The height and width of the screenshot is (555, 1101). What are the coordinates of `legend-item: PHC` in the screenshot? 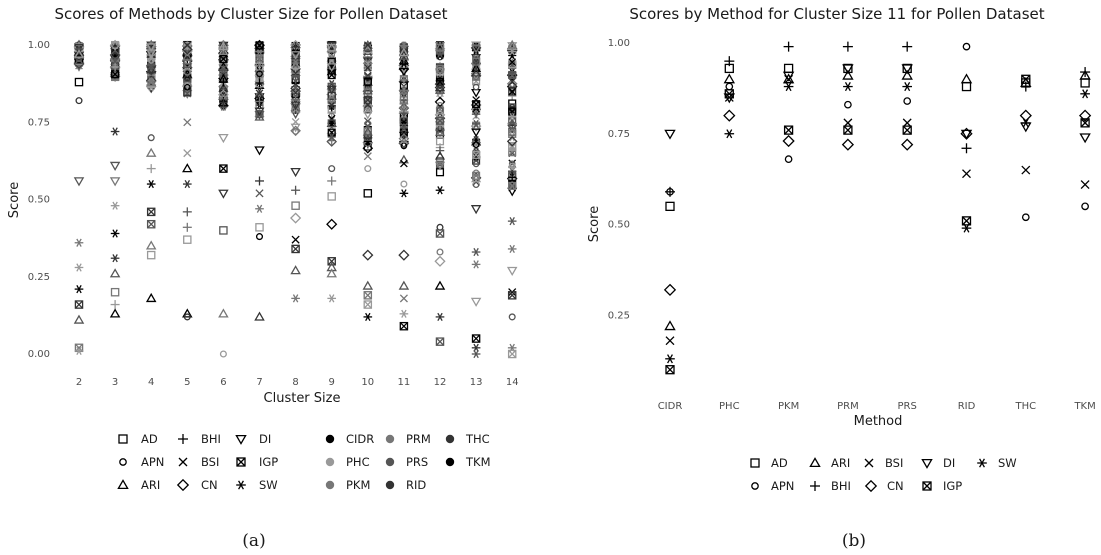 It's located at (347, 462).